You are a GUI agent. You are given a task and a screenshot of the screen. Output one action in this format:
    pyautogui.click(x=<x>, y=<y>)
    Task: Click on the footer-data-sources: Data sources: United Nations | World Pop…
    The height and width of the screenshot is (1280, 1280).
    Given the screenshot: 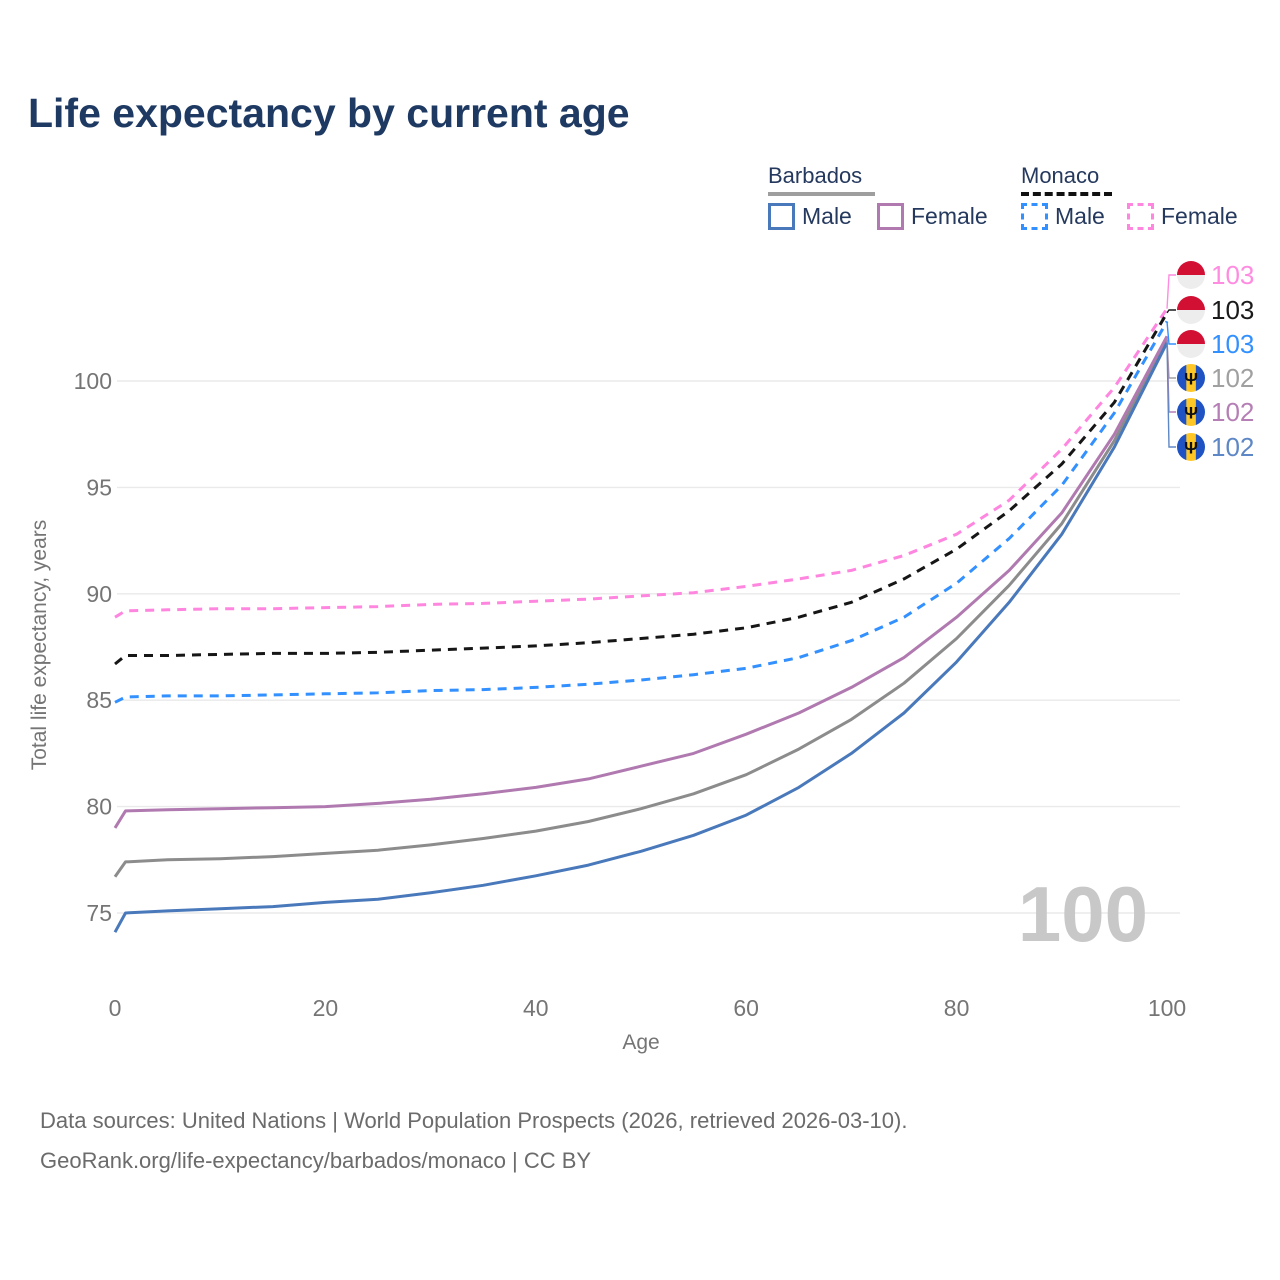 What is the action you would take?
    pyautogui.click(x=474, y=1120)
    